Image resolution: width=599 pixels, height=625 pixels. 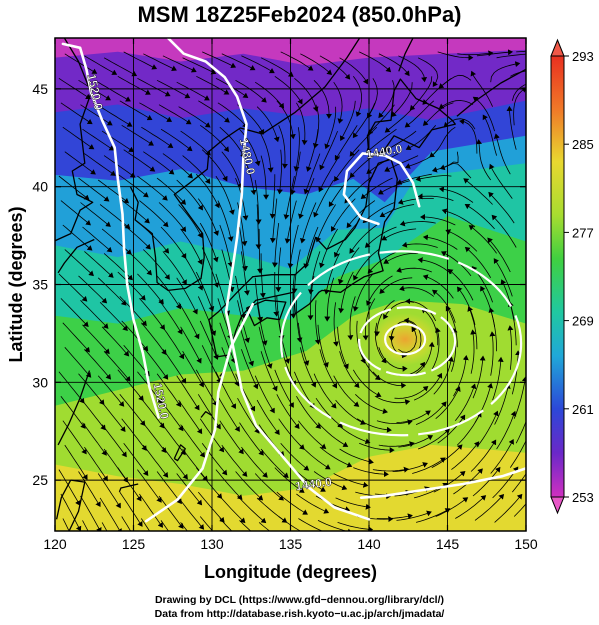 I want to click on y-tick-label: 35, so click(x=40, y=285).